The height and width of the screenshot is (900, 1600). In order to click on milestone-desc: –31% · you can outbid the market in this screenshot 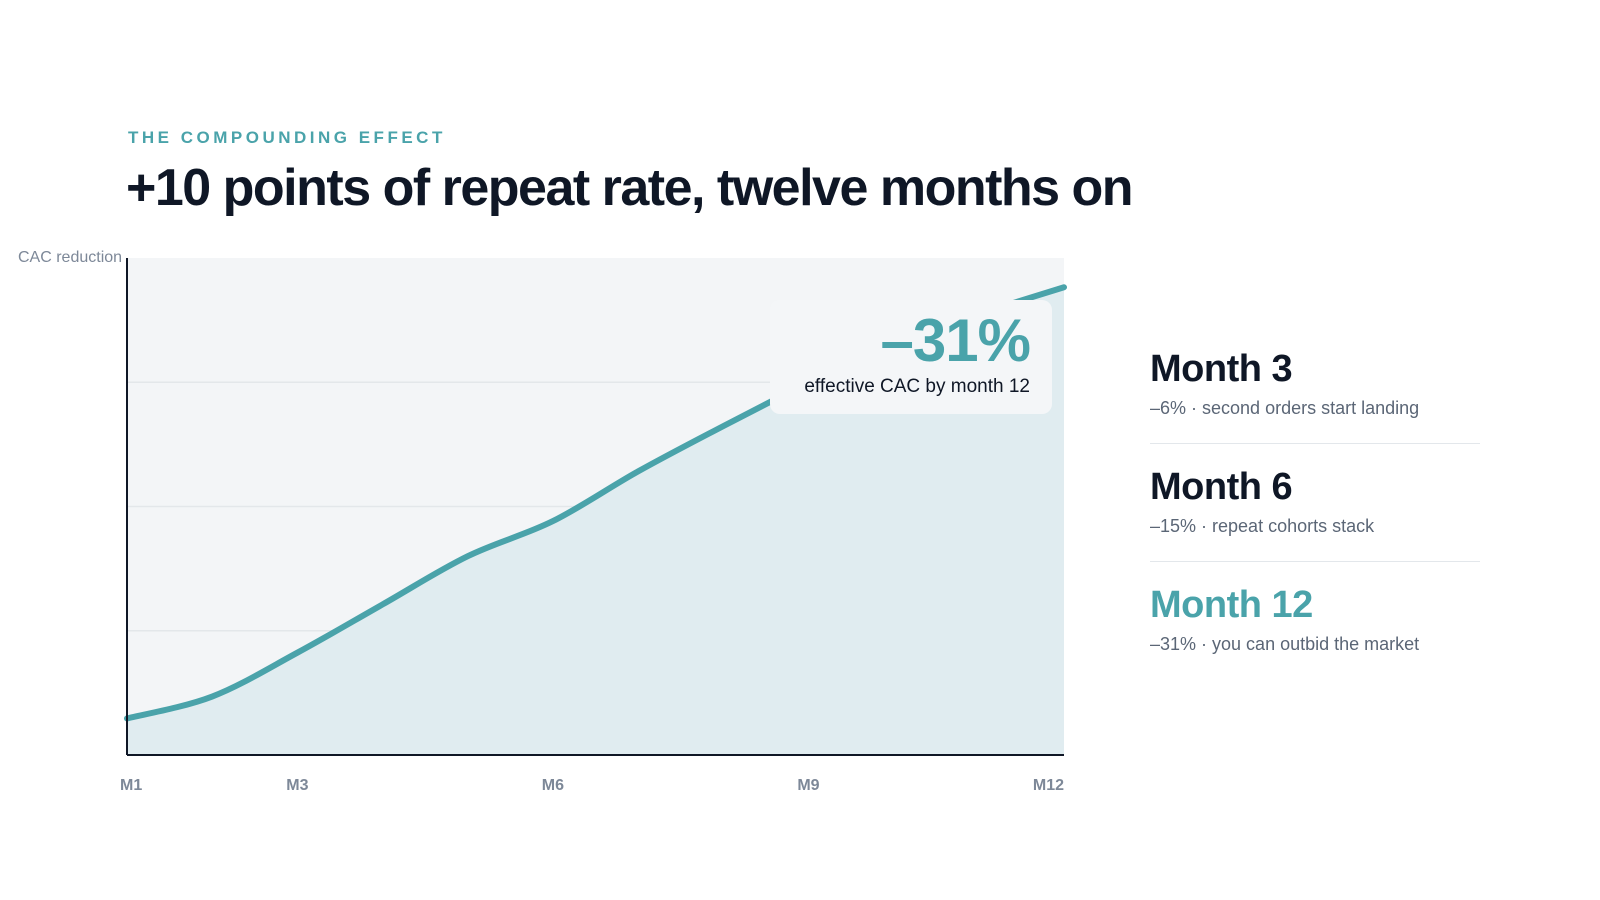, I will do `click(1285, 644)`.